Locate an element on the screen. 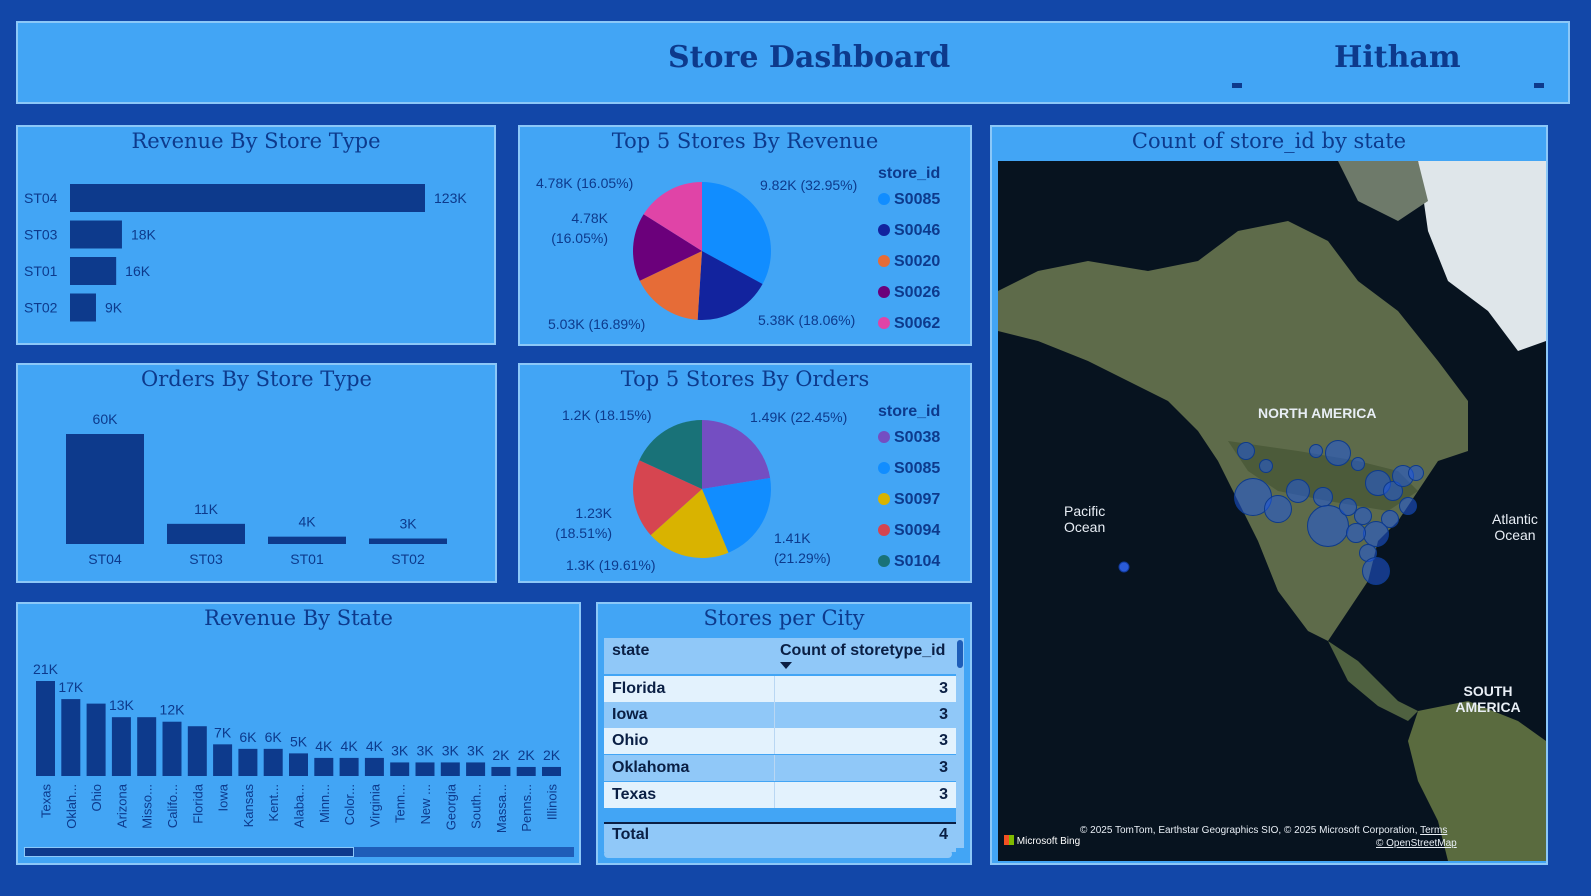  legend-item: S0062 is located at coordinates (909, 324).